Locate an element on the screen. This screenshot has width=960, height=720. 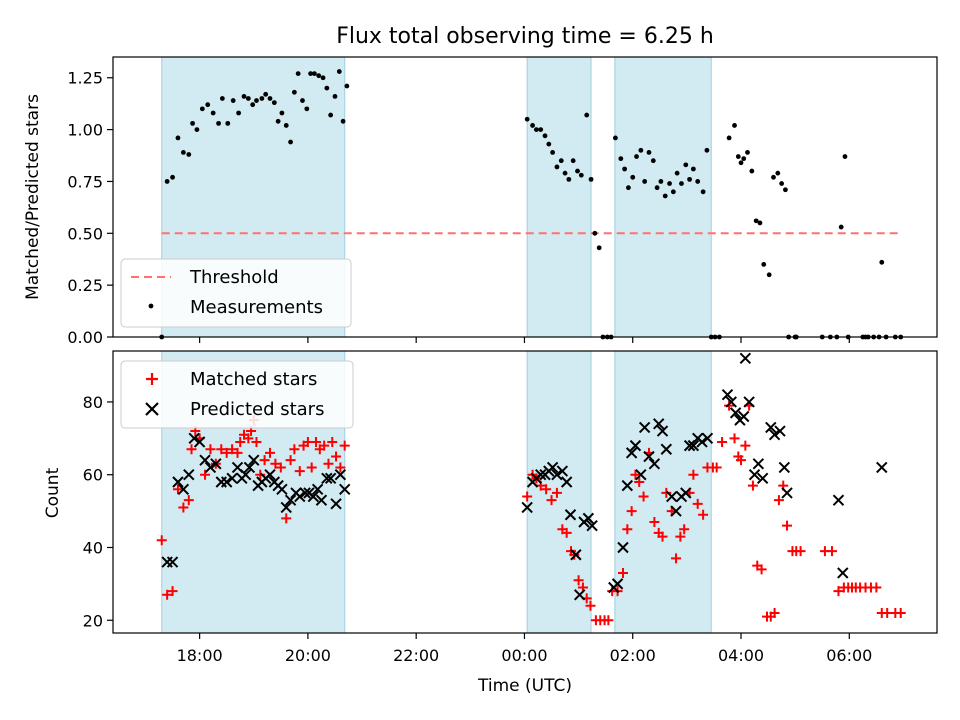
y-tick-label: 1.25 is located at coordinates (85, 78).